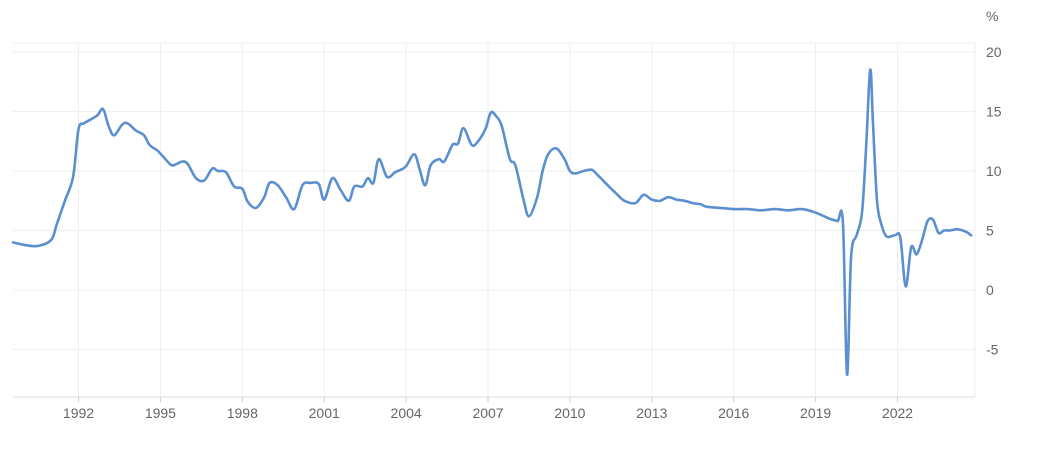 The width and height of the screenshot is (1043, 455). What do you see at coordinates (992, 16) in the screenshot?
I see `unit-label: %` at bounding box center [992, 16].